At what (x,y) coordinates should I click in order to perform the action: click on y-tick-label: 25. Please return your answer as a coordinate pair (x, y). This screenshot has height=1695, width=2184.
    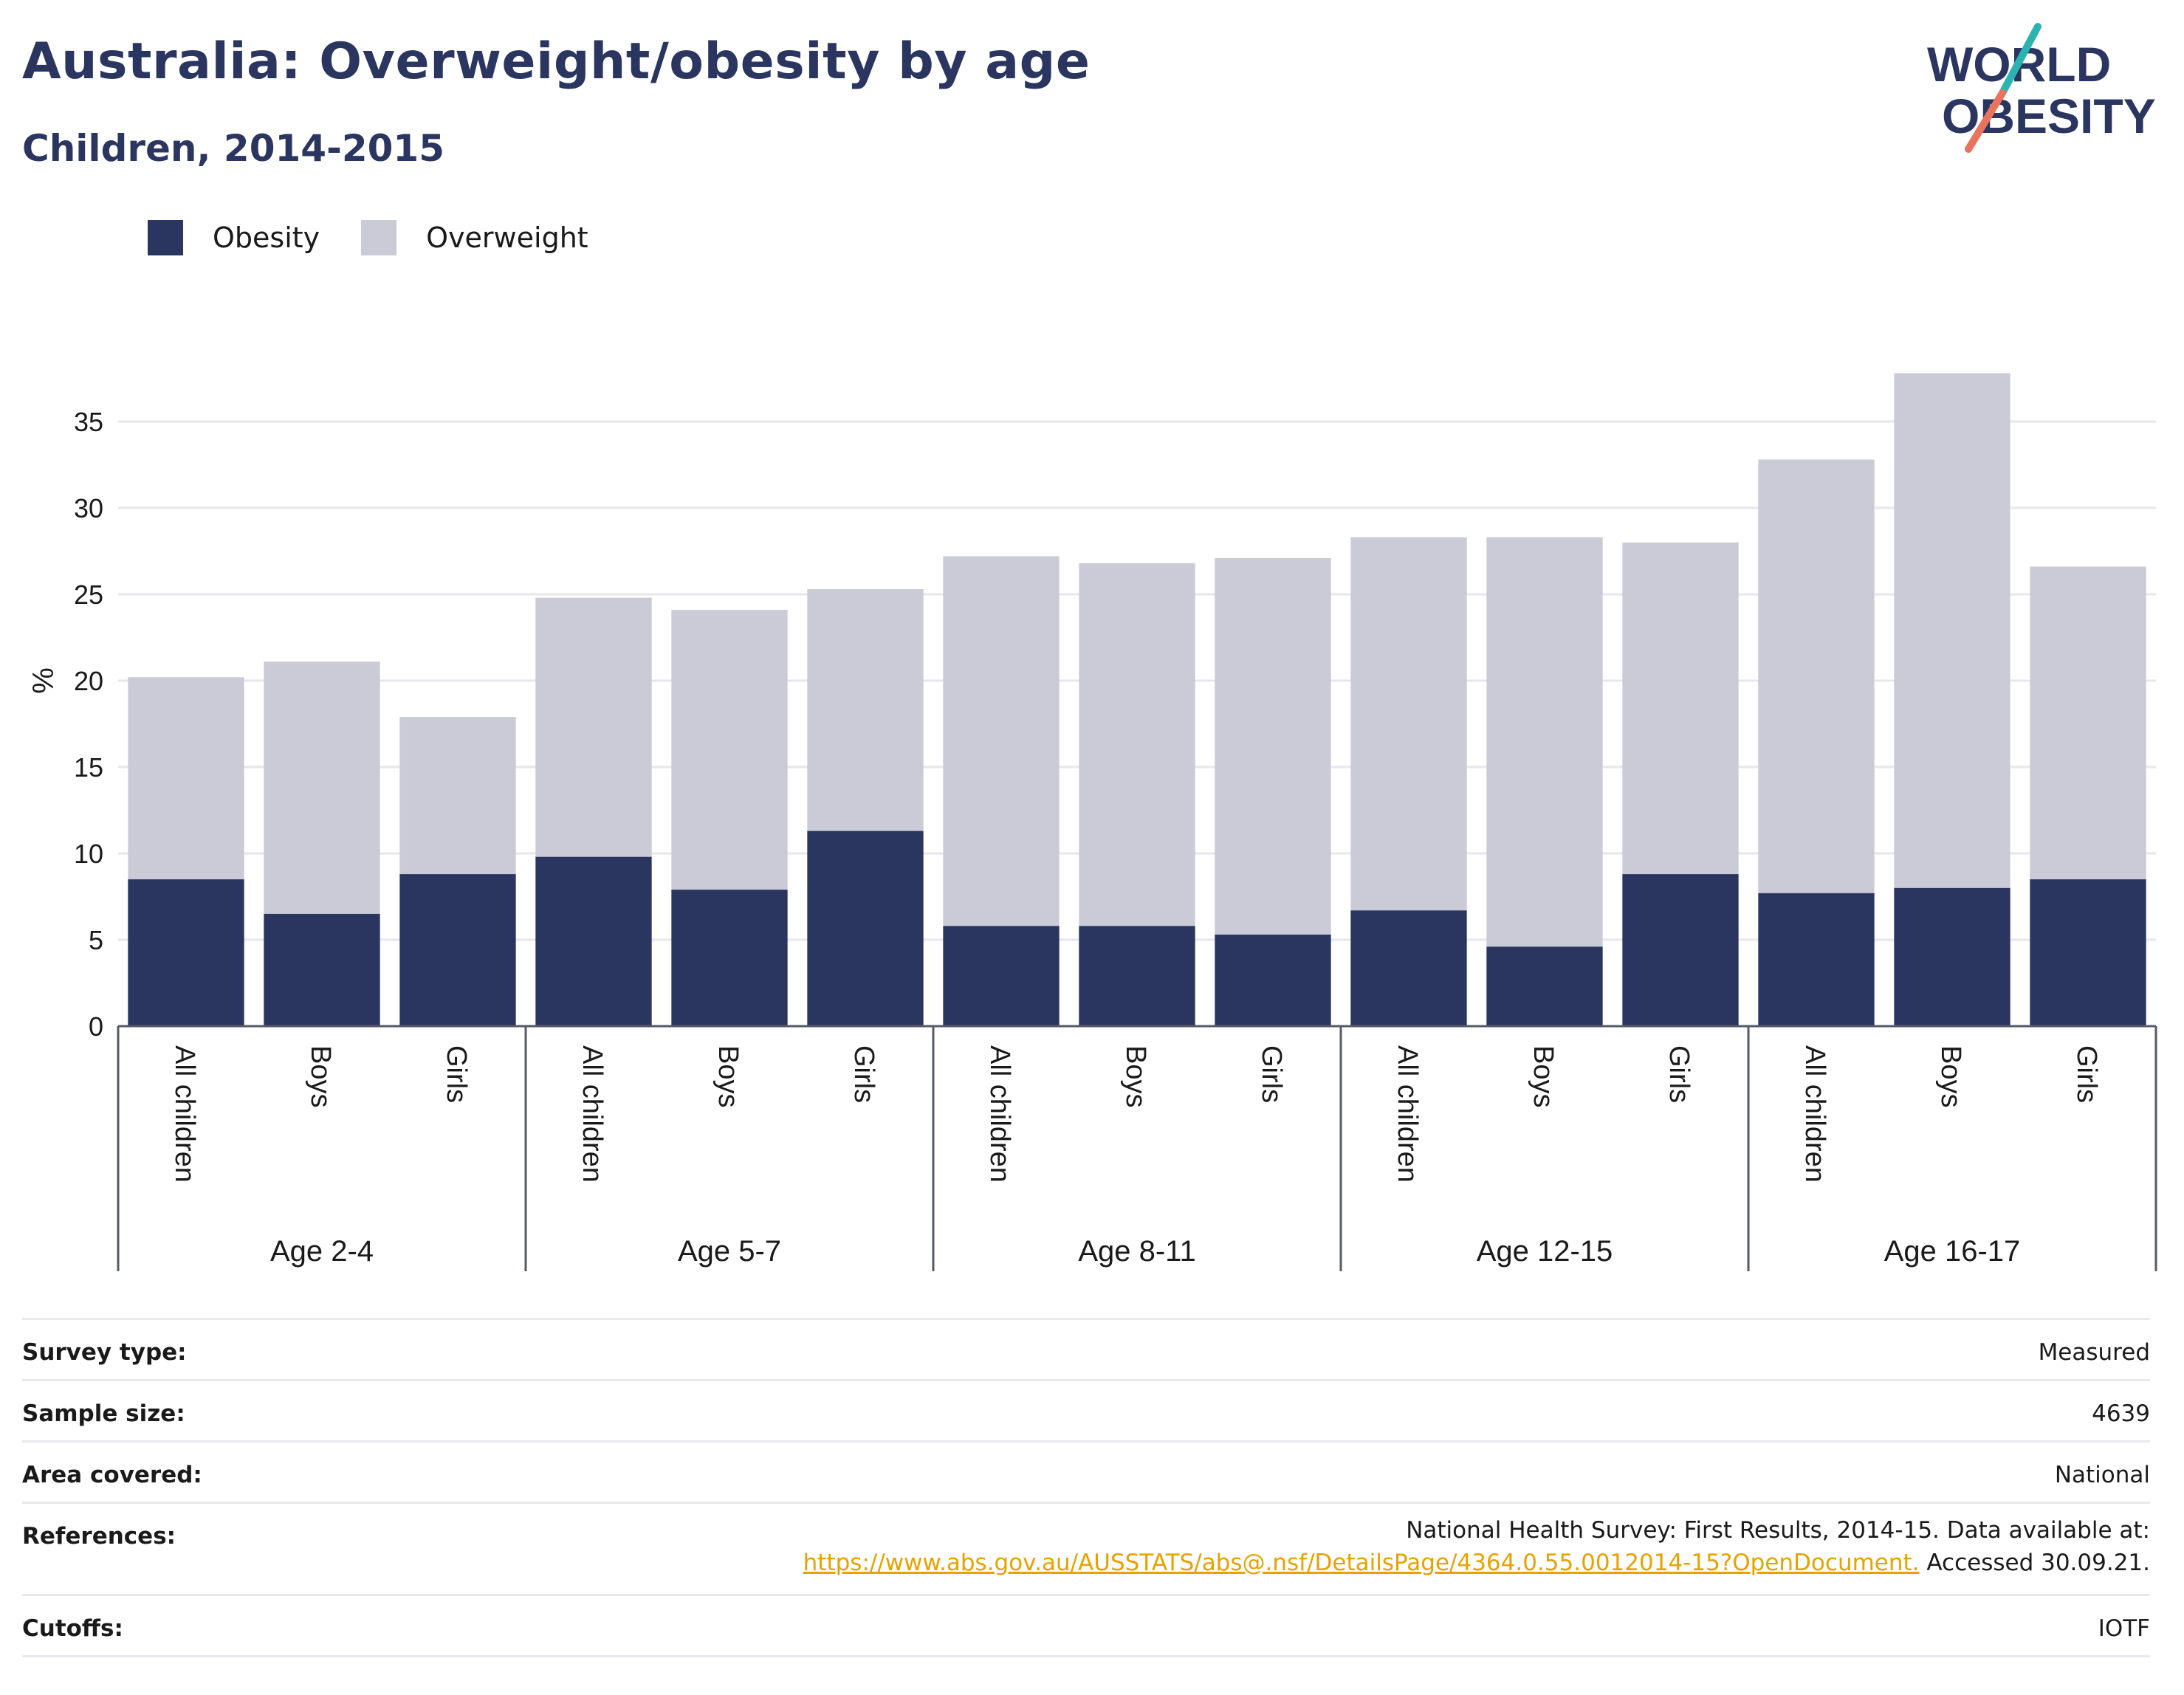
    Looking at the image, I should click on (89, 595).